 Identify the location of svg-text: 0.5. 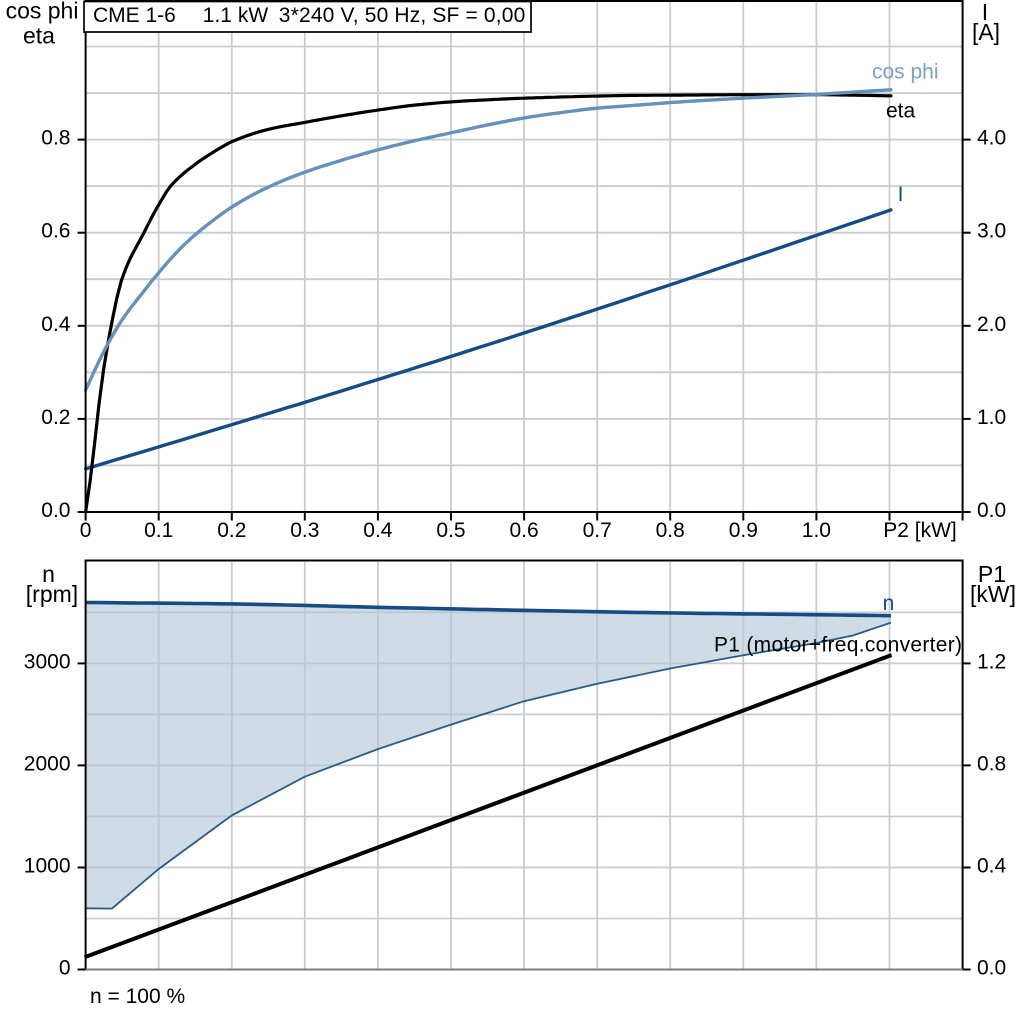
(450, 530).